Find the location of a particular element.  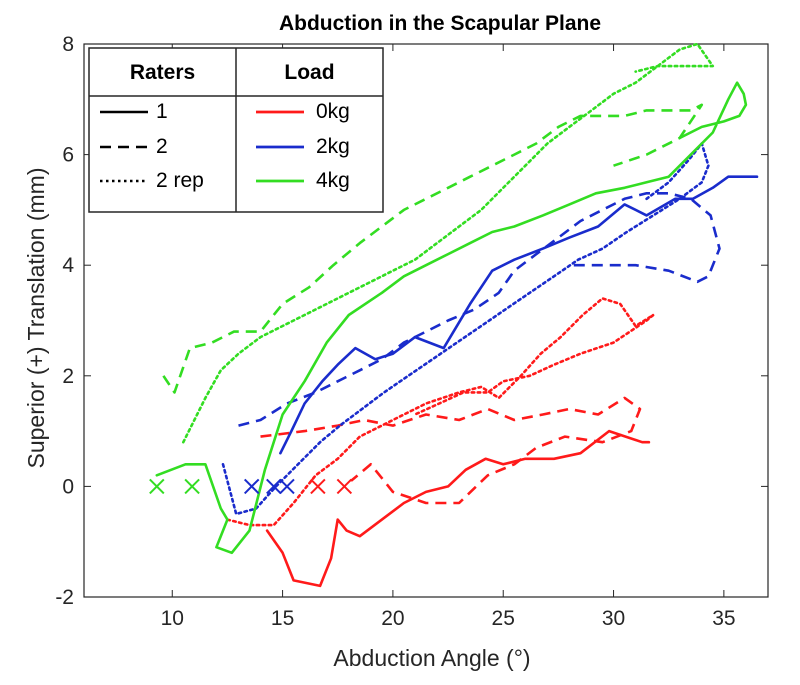

legend-load-label-2: 4kg is located at coordinates (333, 180).